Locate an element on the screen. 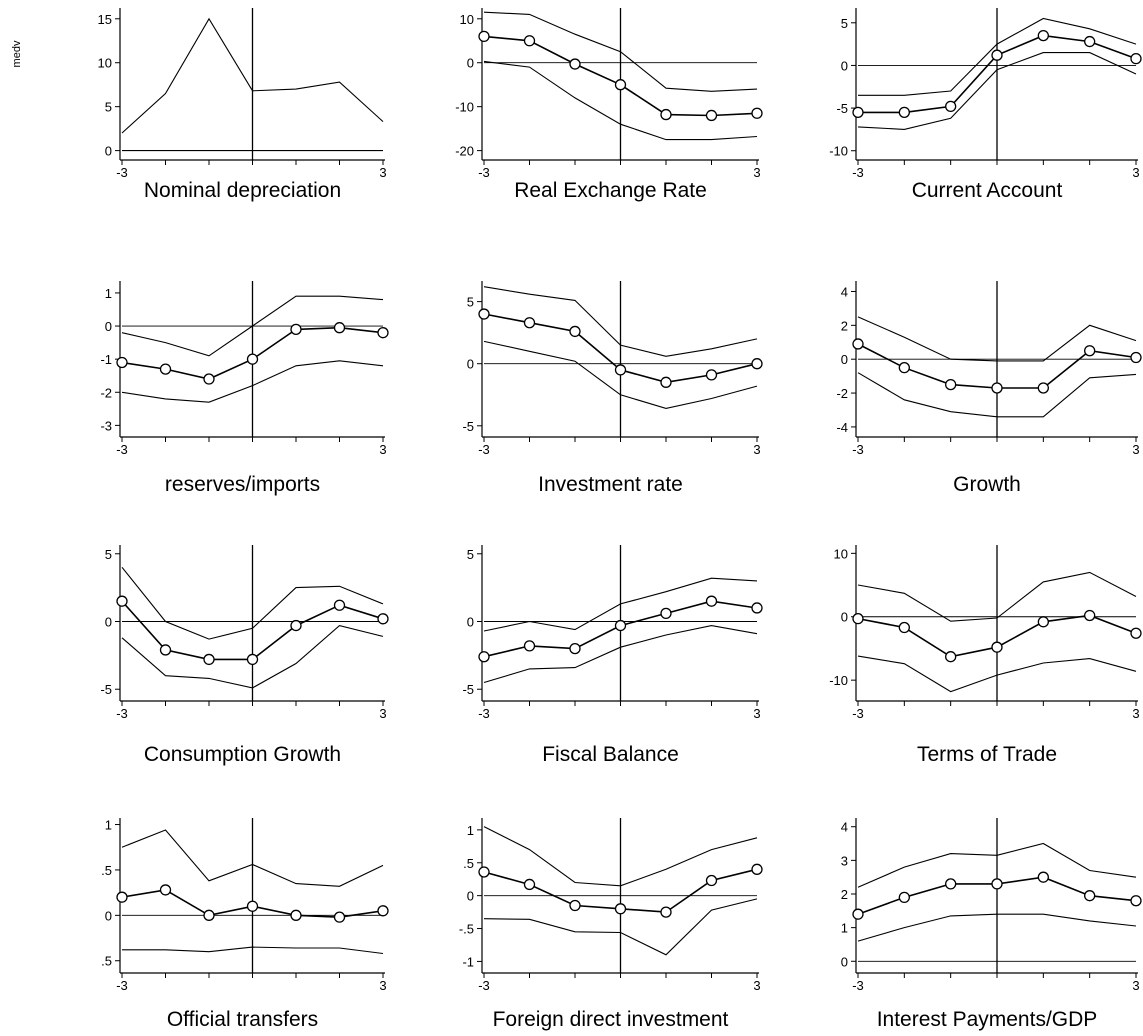 This screenshot has width=1143, height=1036. panel-6: -5 0 5 -3 3 Consumption Growth is located at coordinates (244, 655).